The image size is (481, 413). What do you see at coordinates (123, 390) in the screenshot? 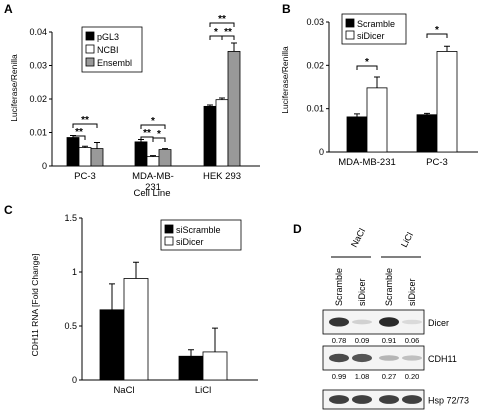
I see `category-label: NaCl` at bounding box center [123, 390].